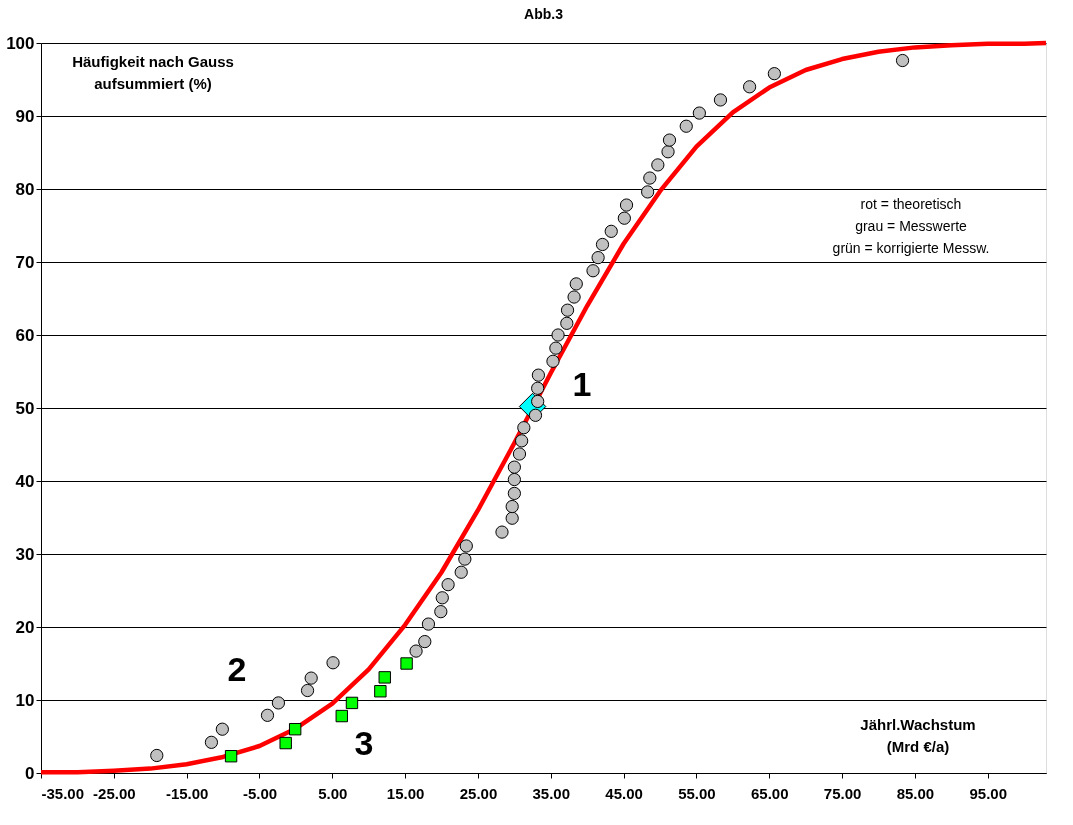 The width and height of the screenshot is (1073, 825). I want to click on x-axis-title: Jährl.Wachstum (Mrd €/a), so click(918, 735).